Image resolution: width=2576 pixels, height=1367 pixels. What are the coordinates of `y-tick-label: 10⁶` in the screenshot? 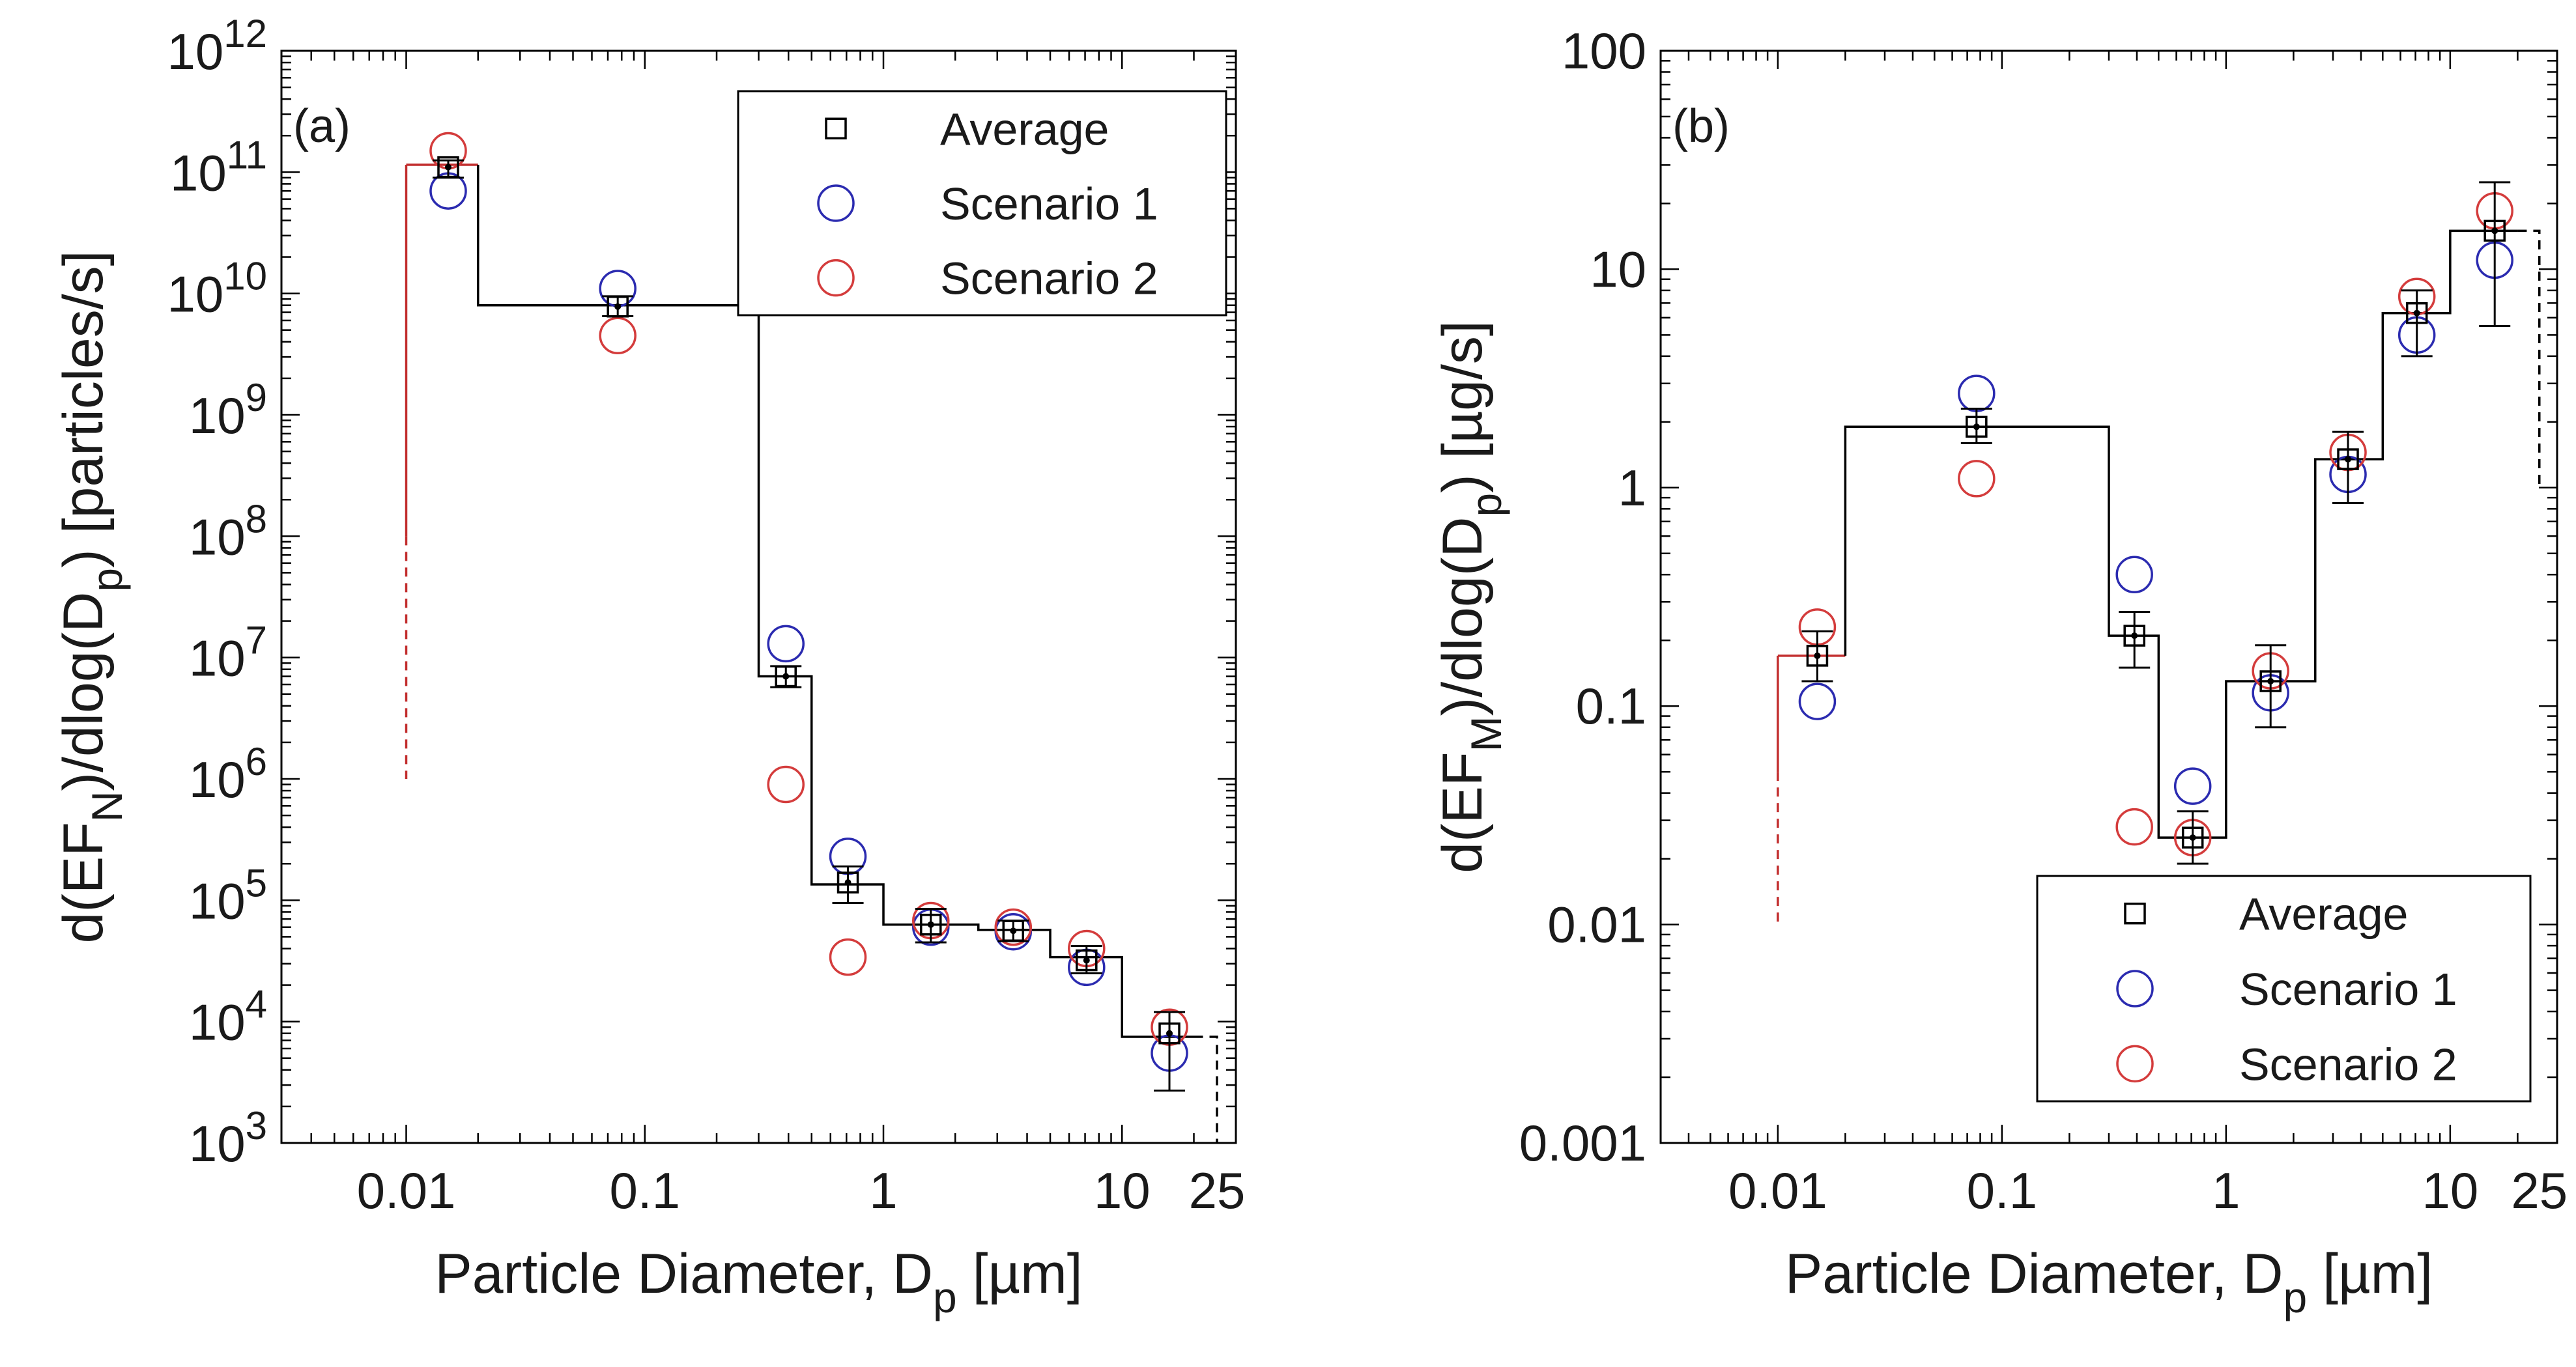 It's located at (228, 774).